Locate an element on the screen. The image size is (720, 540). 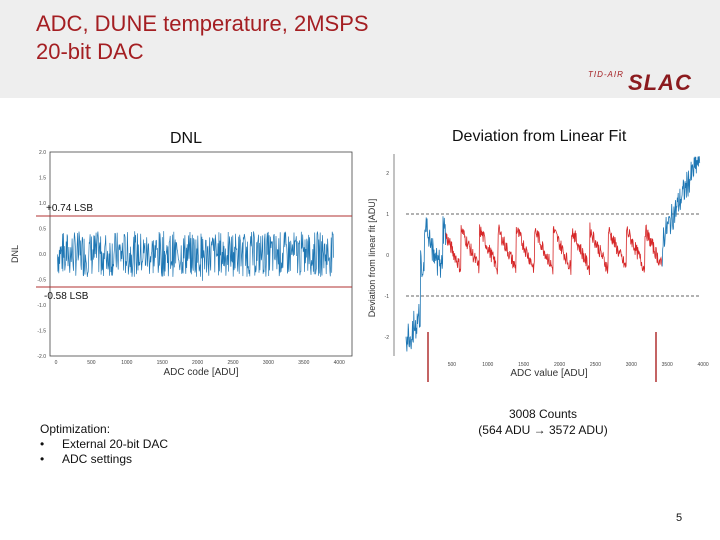
dnl-x-tick-label: 0 is located at coordinates (56, 363).